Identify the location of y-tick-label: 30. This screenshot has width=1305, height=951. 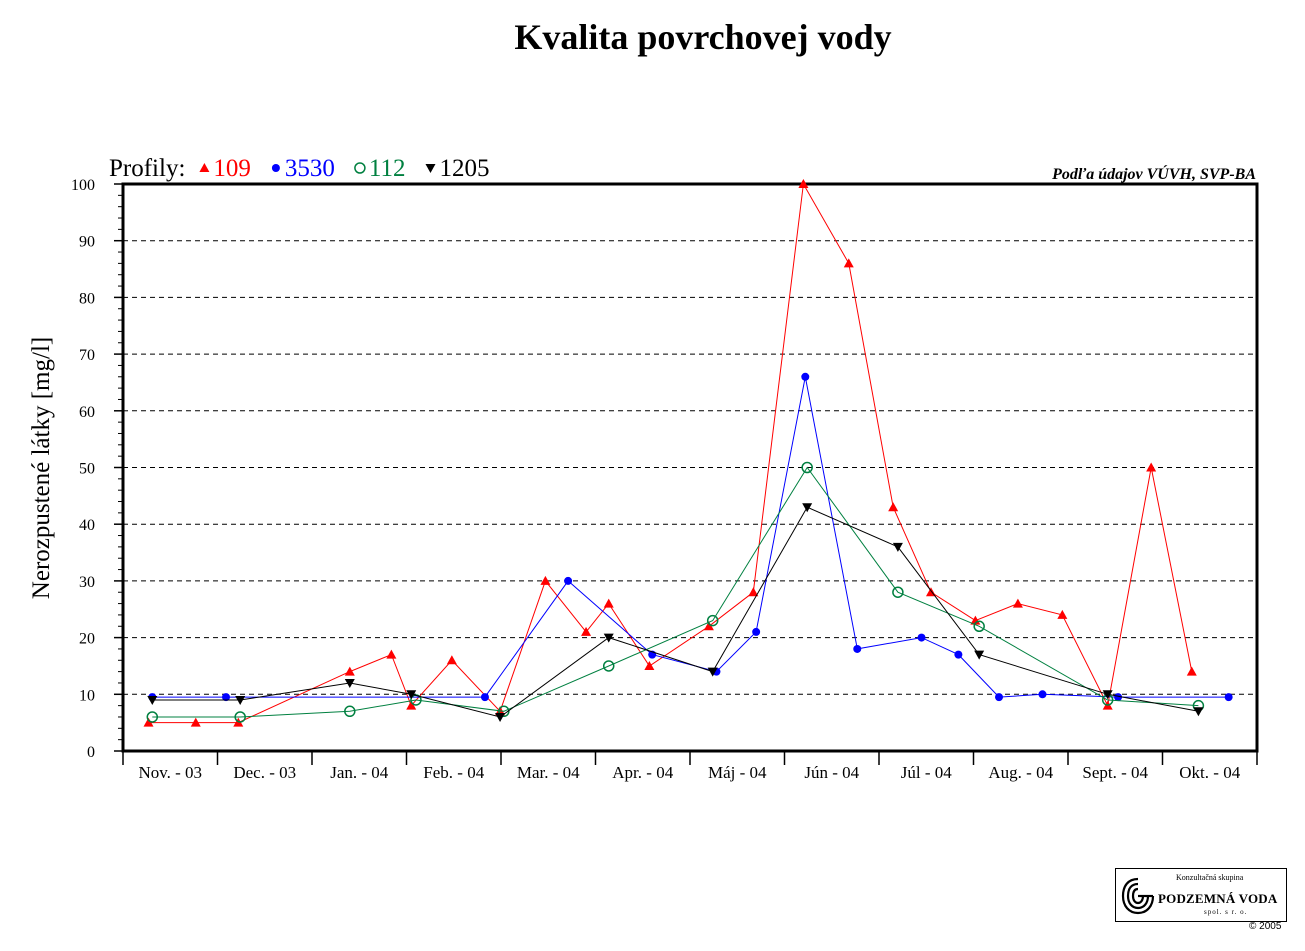
(87, 582).